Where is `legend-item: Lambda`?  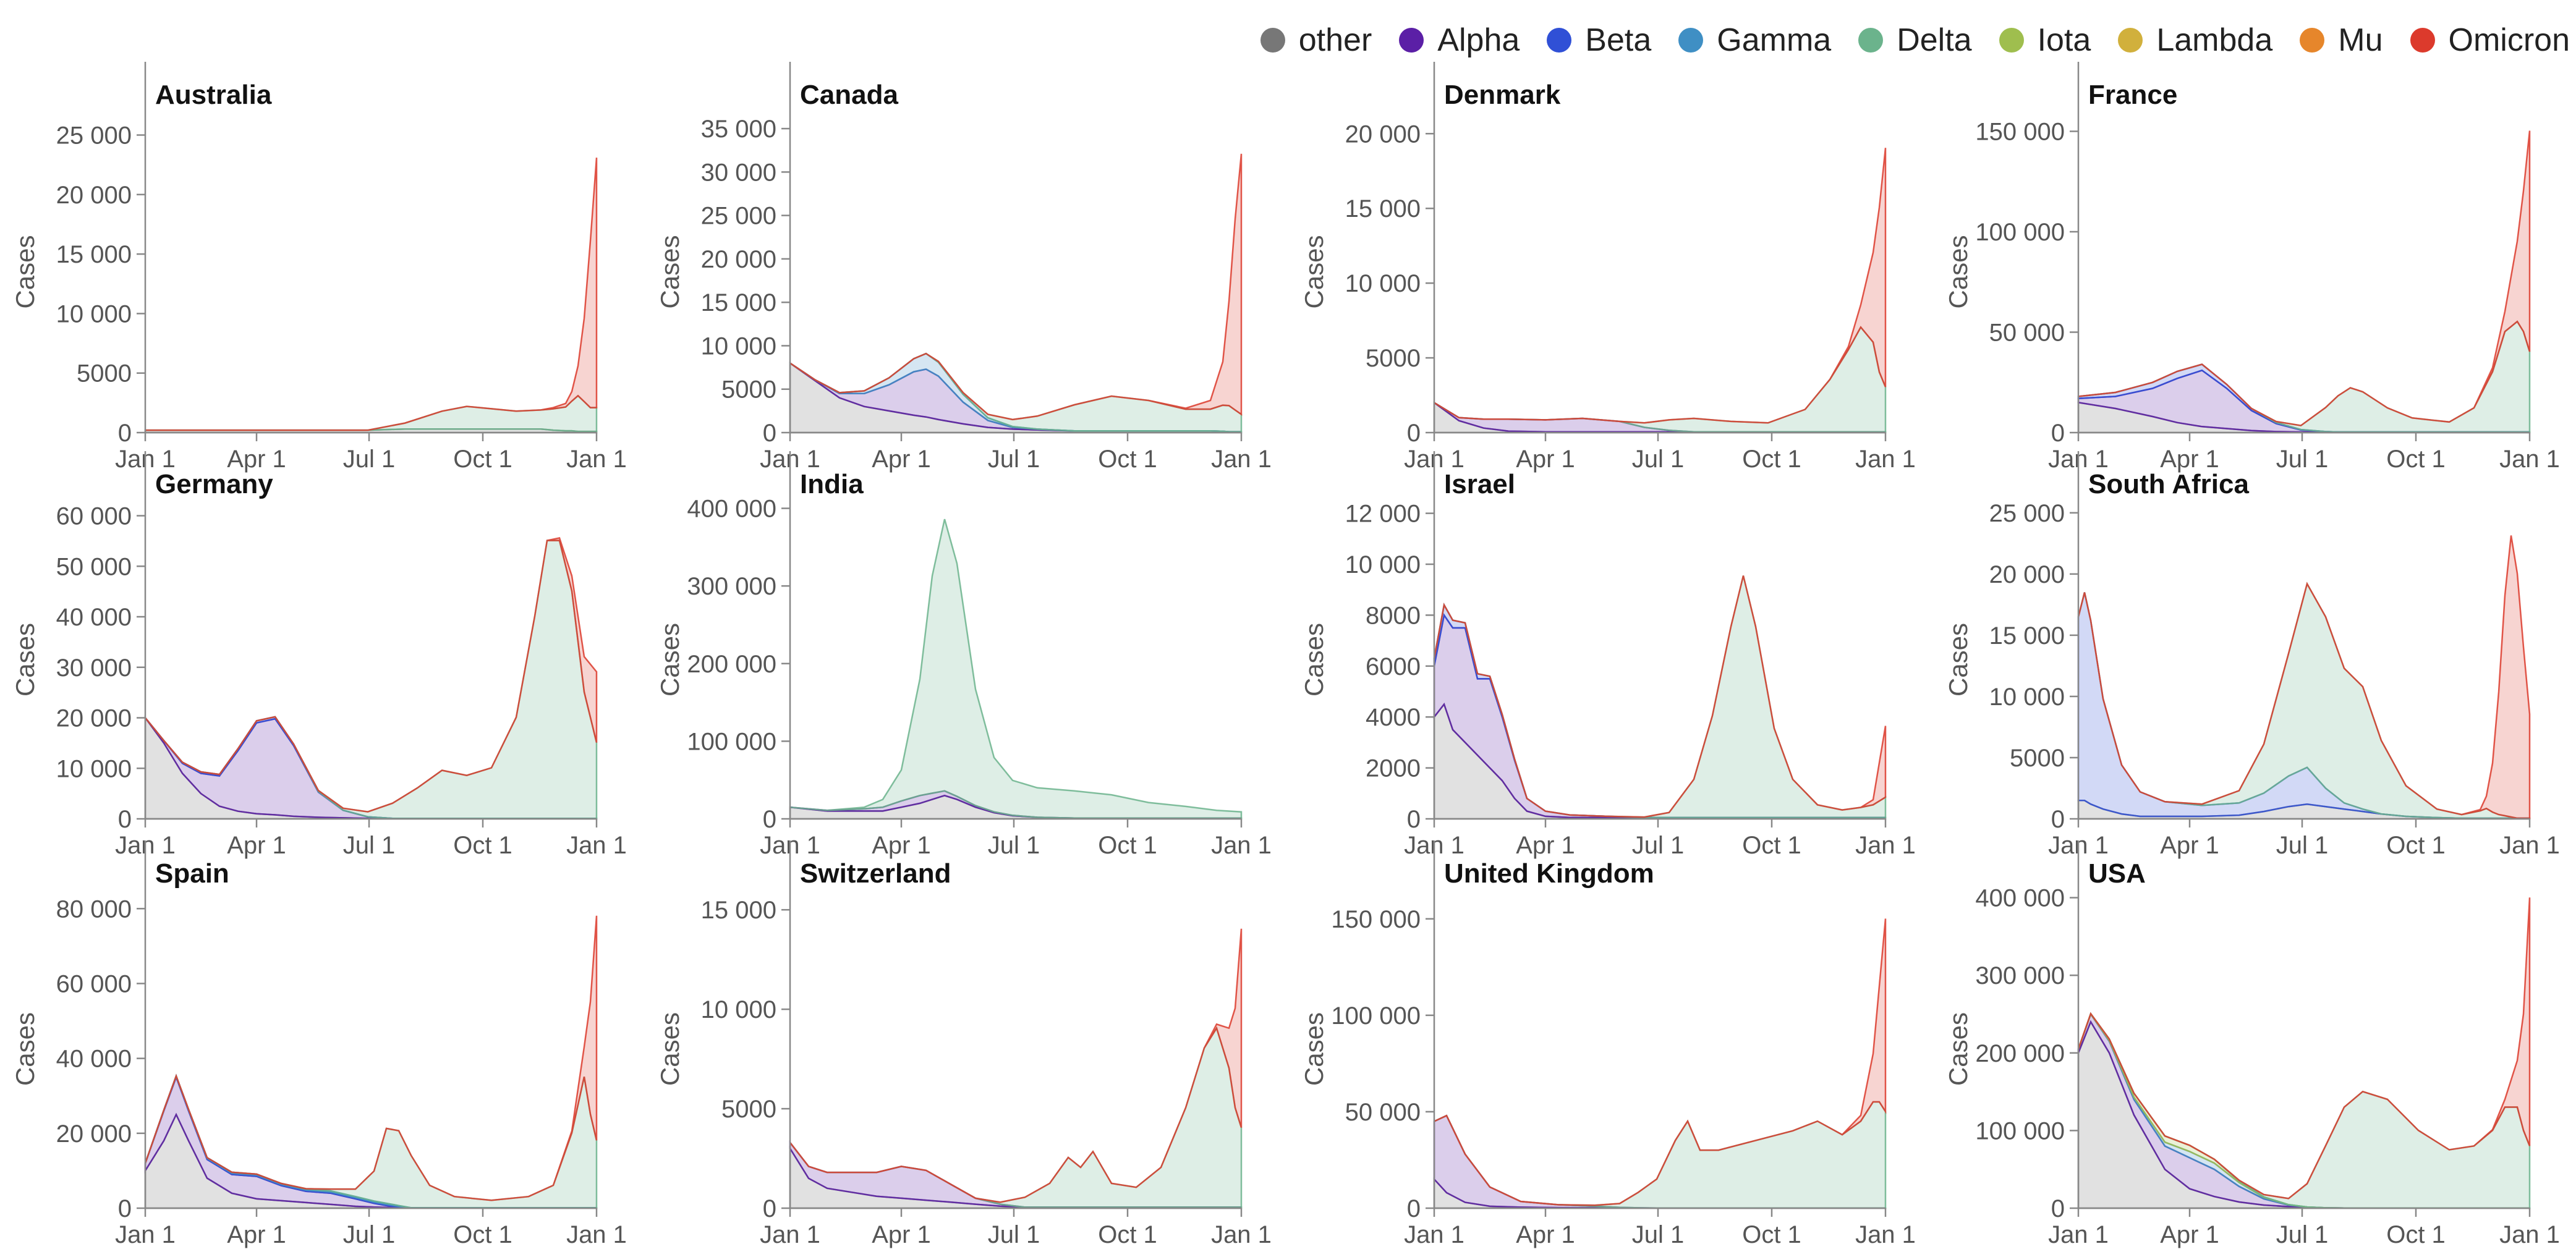
legend-item: Lambda is located at coordinates (2195, 40).